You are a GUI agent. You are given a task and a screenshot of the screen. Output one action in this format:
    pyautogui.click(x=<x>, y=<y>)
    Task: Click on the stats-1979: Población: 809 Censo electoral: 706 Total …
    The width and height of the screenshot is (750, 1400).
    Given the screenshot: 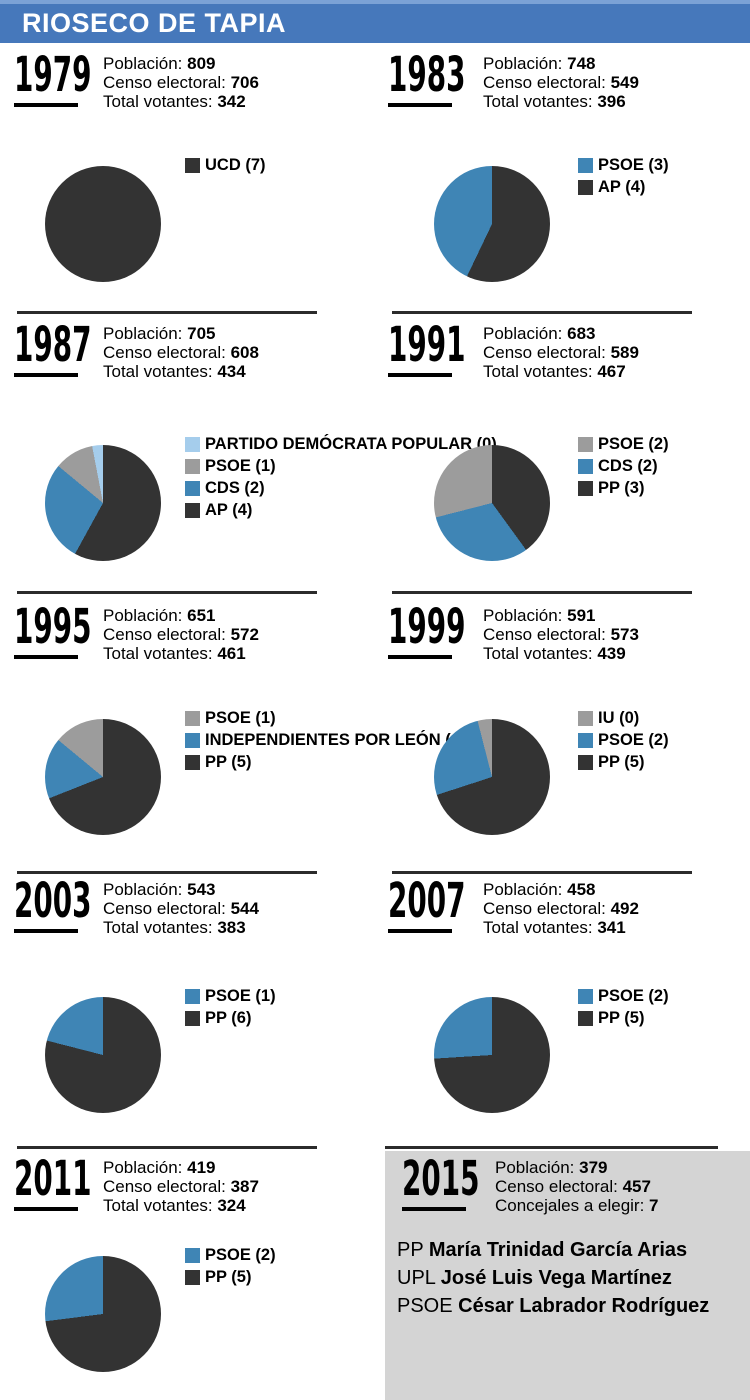 What is the action you would take?
    pyautogui.click(x=181, y=82)
    